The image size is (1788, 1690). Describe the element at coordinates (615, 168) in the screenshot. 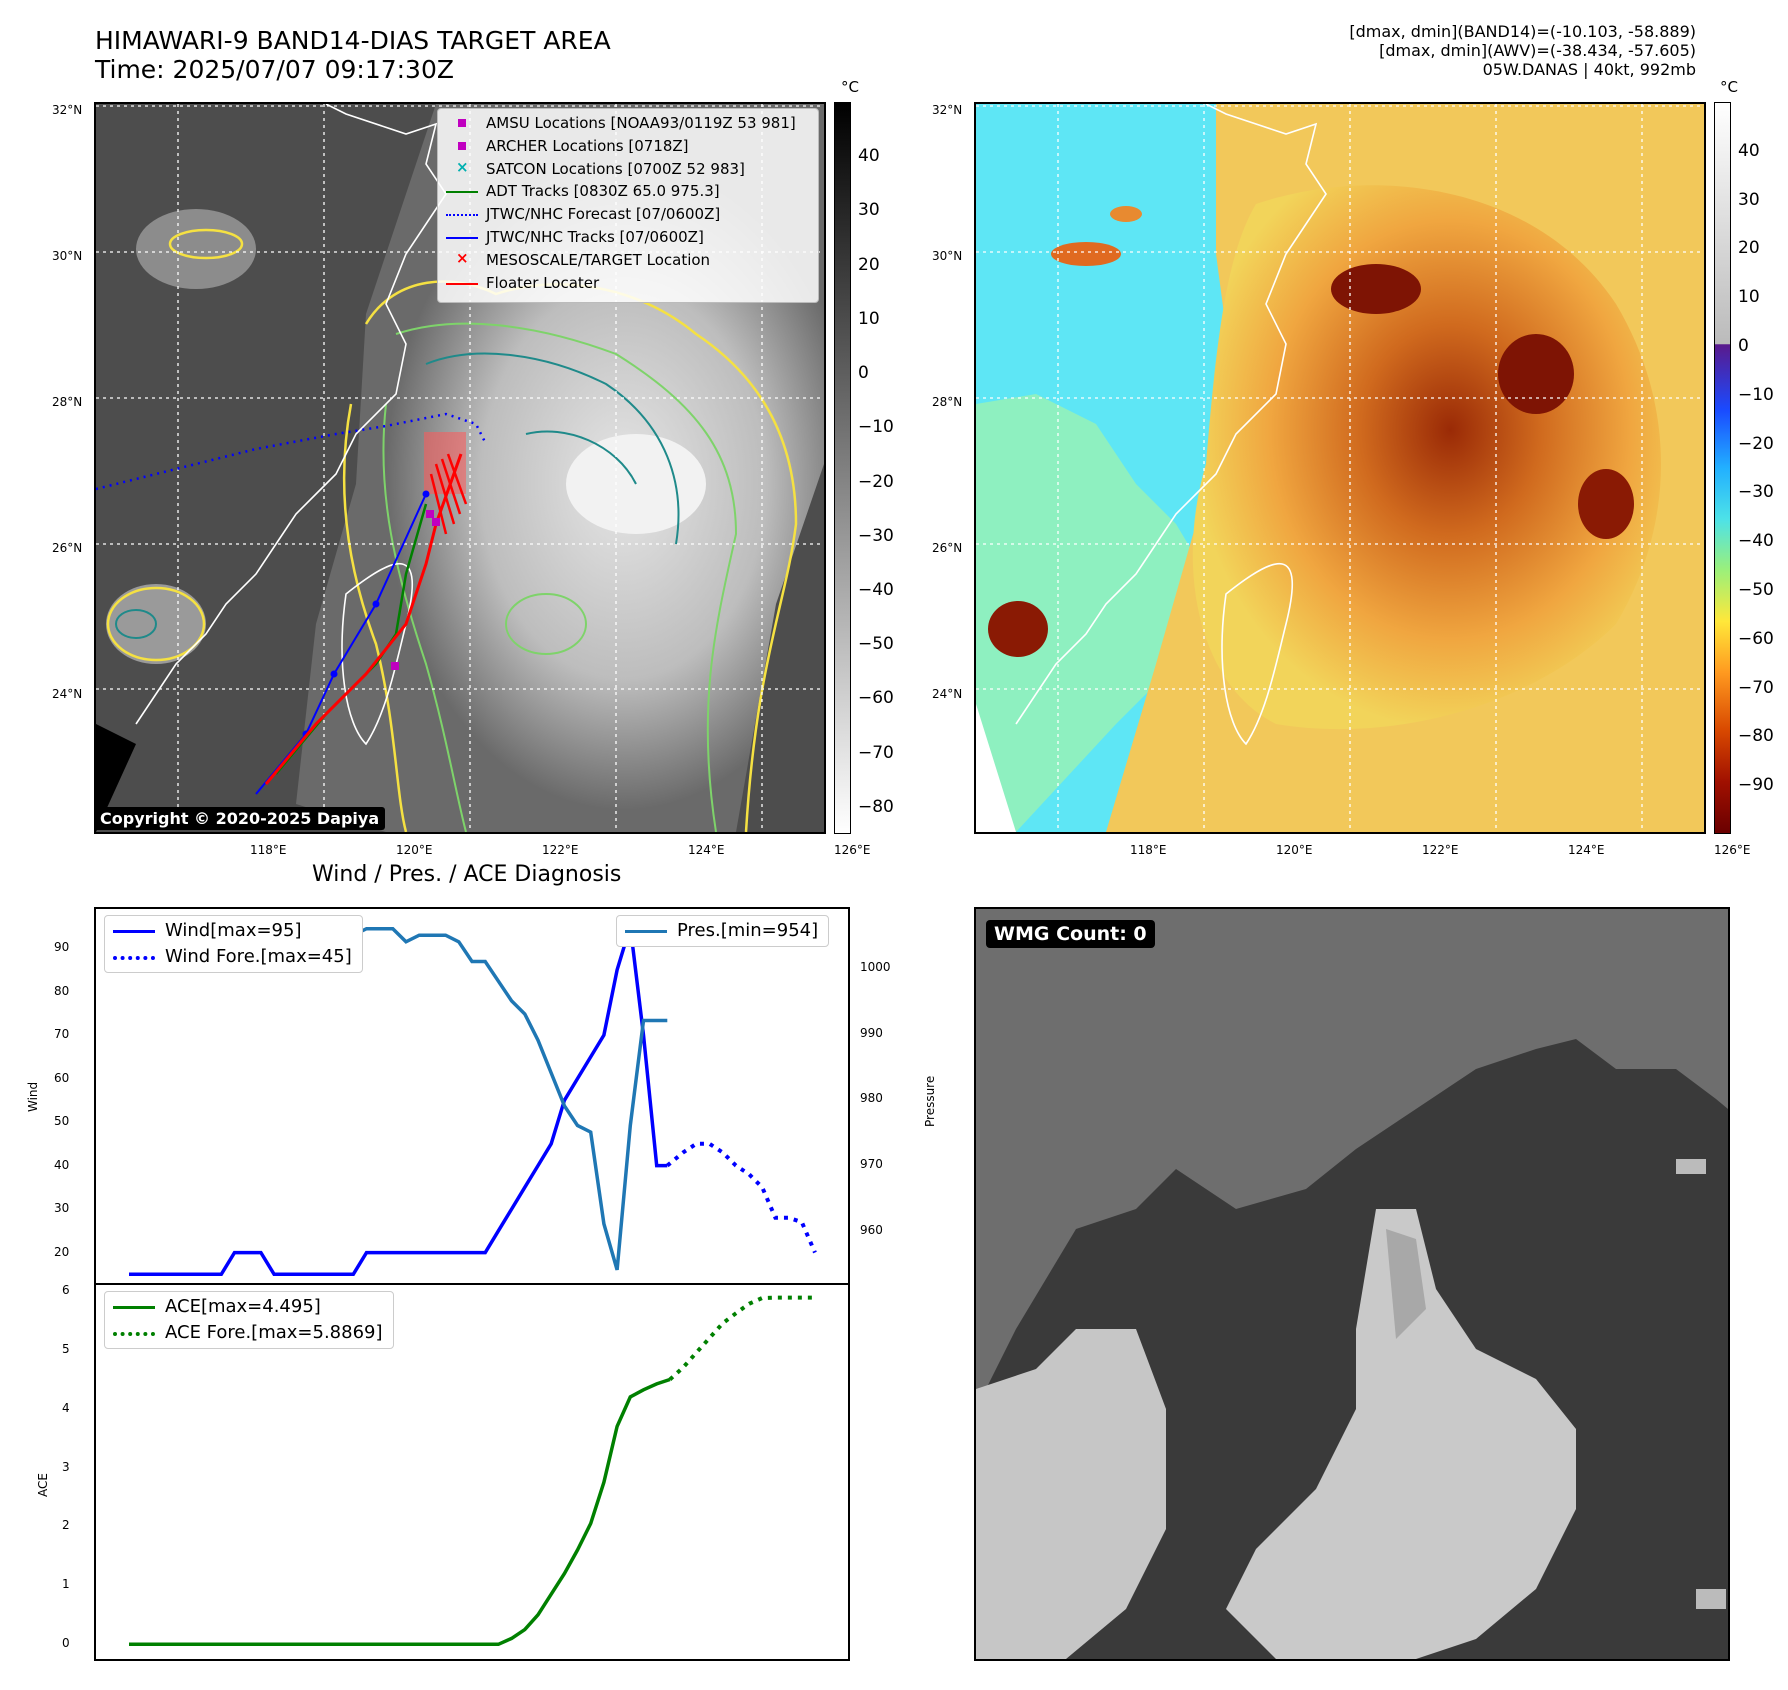

I see `legend-label: SATCON Locations [0700Z 52 983]` at that location.